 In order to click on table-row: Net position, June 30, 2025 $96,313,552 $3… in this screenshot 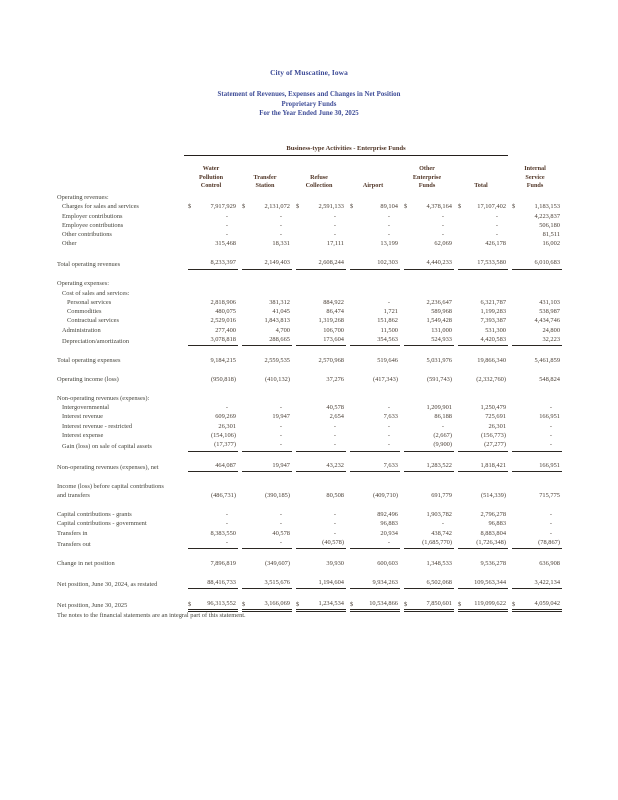, I will do `click(310, 605)`.